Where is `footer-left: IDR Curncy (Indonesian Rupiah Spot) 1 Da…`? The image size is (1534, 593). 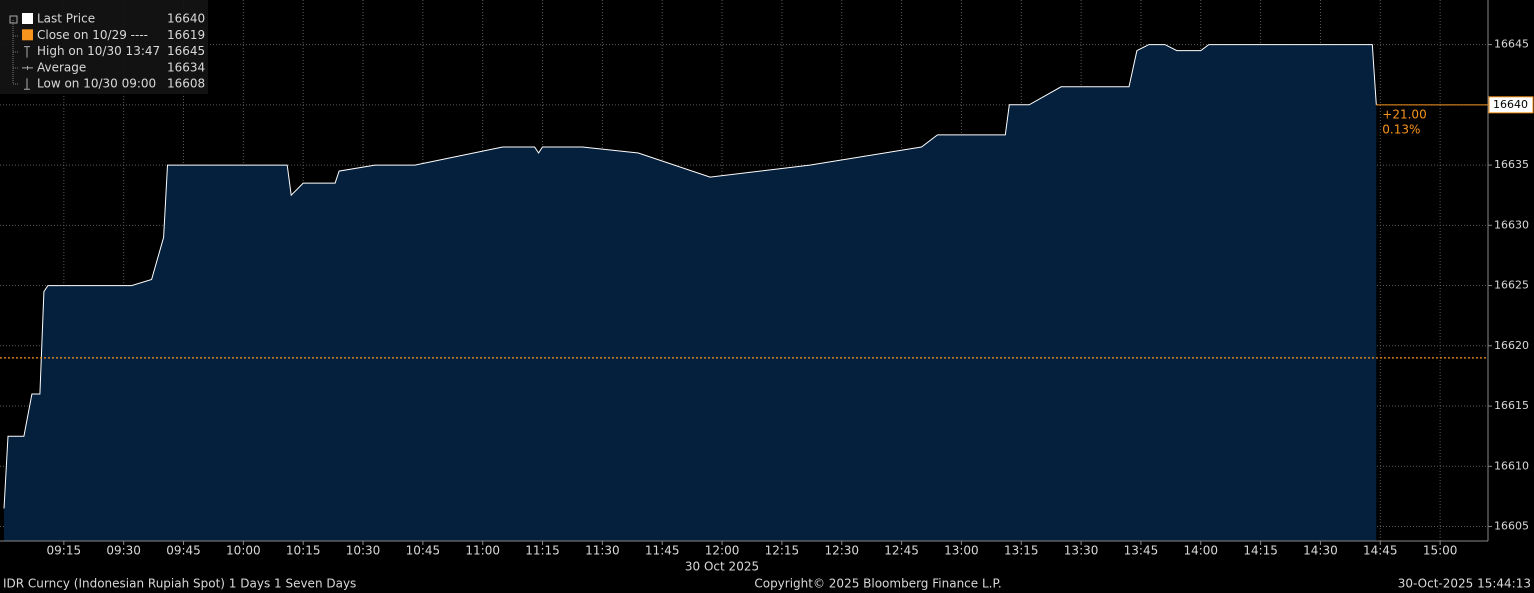
footer-left: IDR Curncy (Indonesian Rupiah Spot) 1 Da… is located at coordinates (179, 584).